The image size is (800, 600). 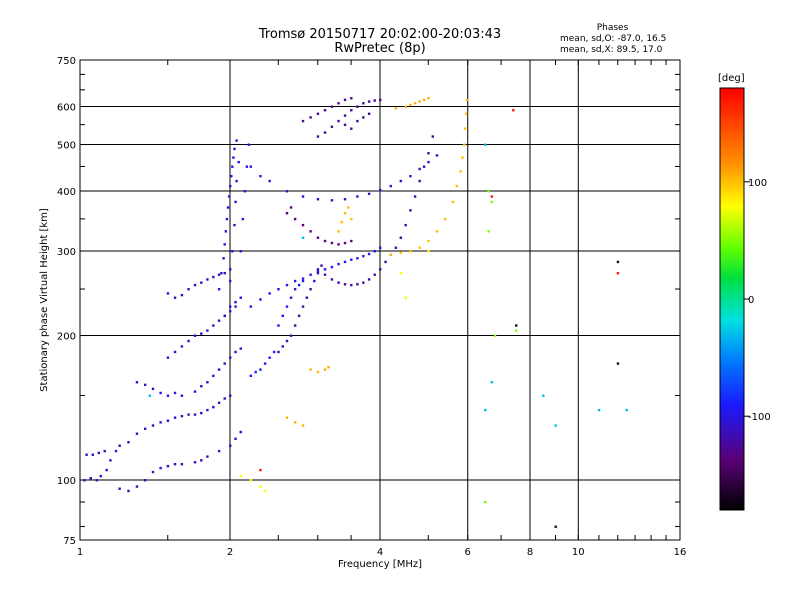 What do you see at coordinates (380, 48) in the screenshot?
I see `chart-subtitle: RwPretec (8p)` at bounding box center [380, 48].